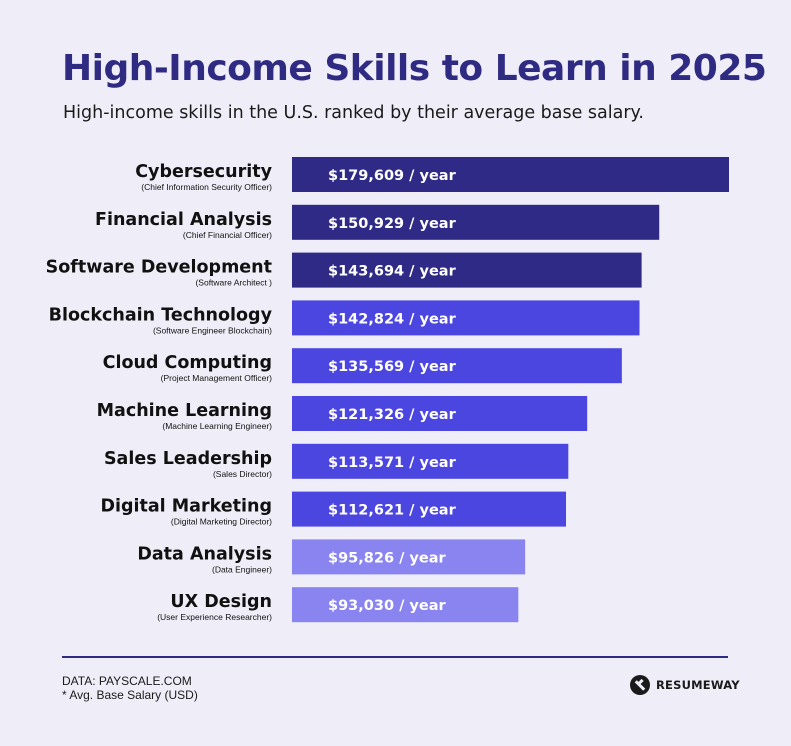 The image size is (791, 746). I want to click on category-label: Cloud Computing, so click(187, 363).